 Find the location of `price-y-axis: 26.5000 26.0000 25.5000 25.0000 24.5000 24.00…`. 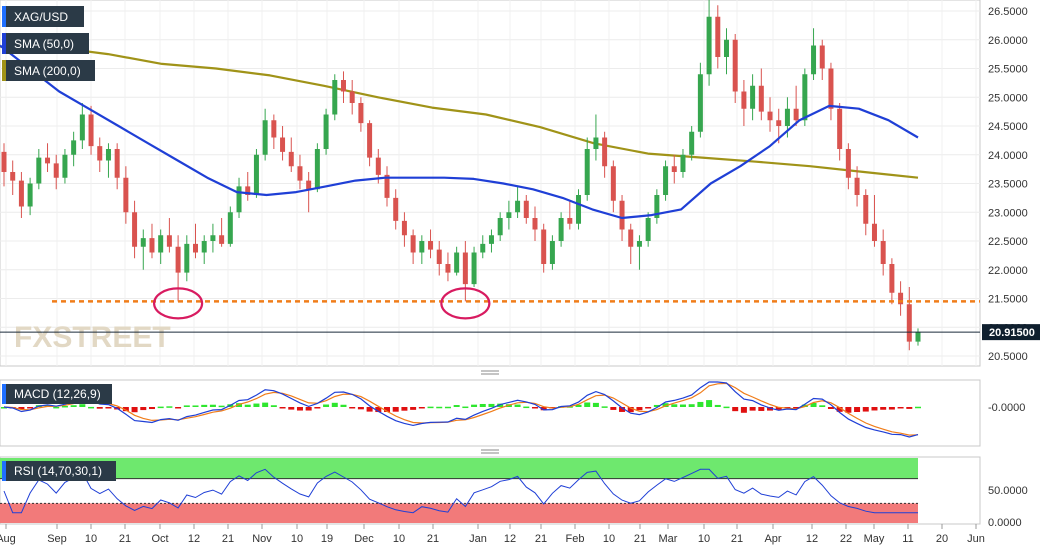

price-y-axis: 26.5000 26.0000 25.5000 25.0000 24.5000 24.00… is located at coordinates (1008, 184).